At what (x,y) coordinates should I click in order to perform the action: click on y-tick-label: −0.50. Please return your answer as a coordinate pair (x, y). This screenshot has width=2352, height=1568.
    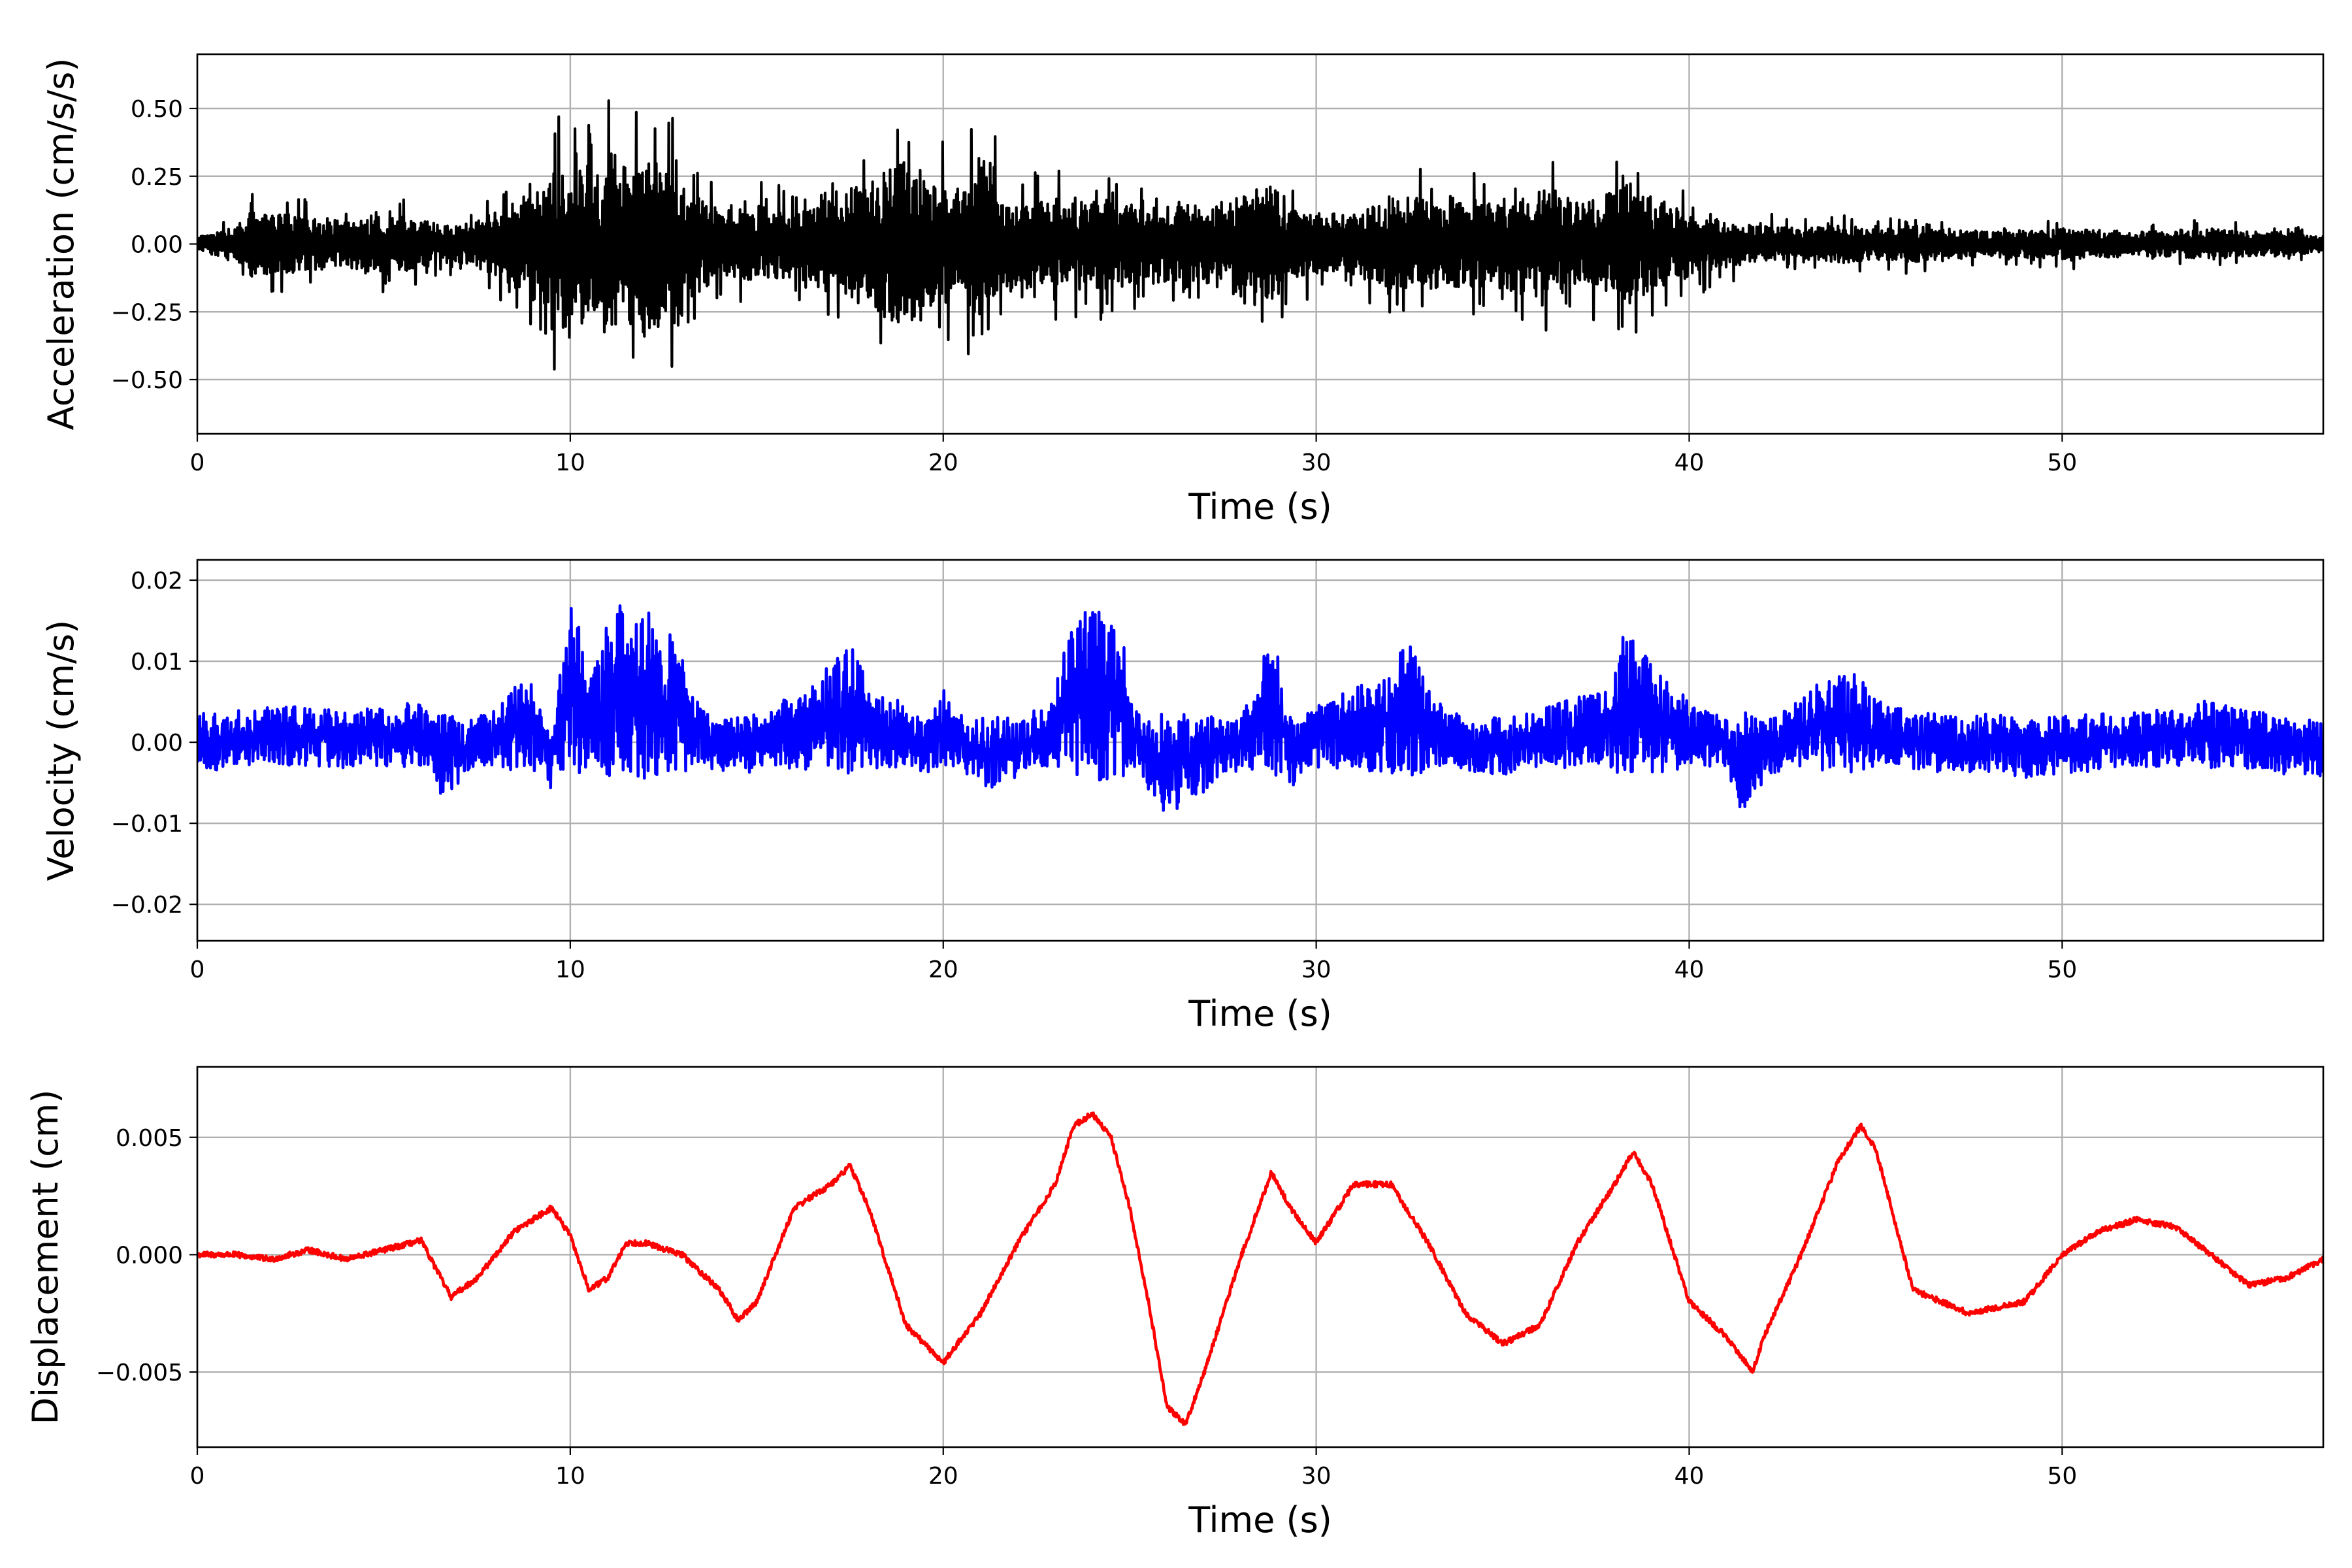
    Looking at the image, I should click on (147, 380).